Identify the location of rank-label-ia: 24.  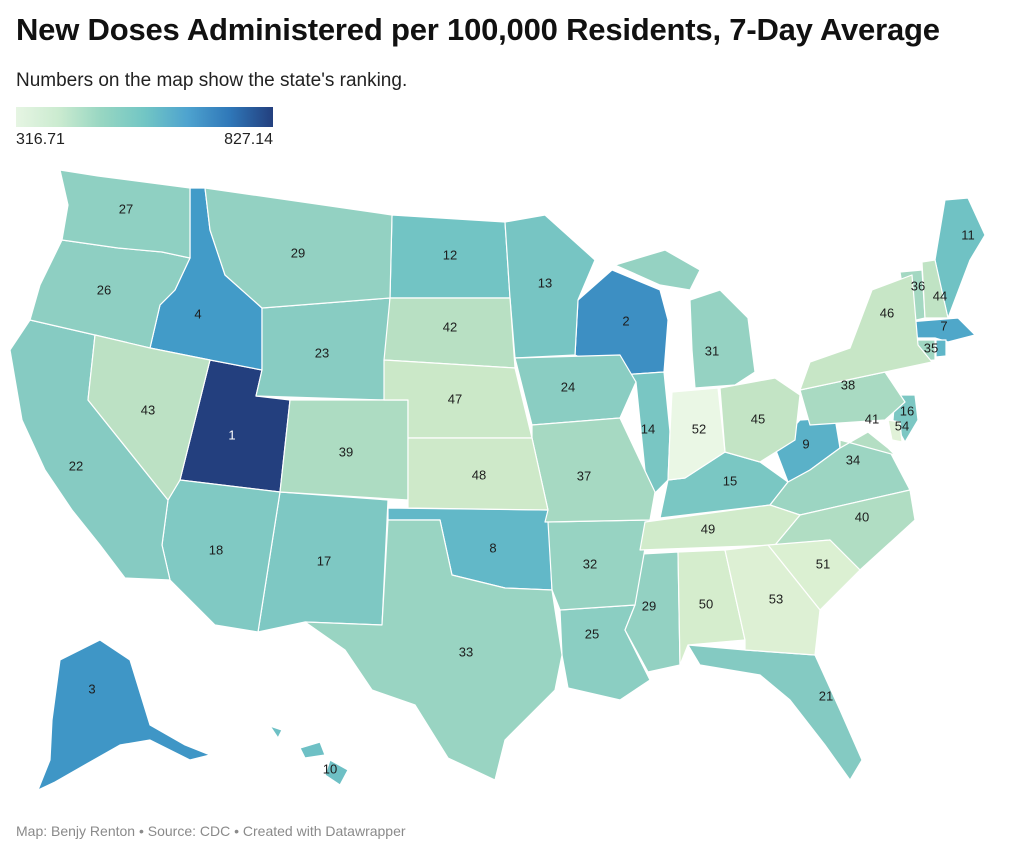
(568, 386).